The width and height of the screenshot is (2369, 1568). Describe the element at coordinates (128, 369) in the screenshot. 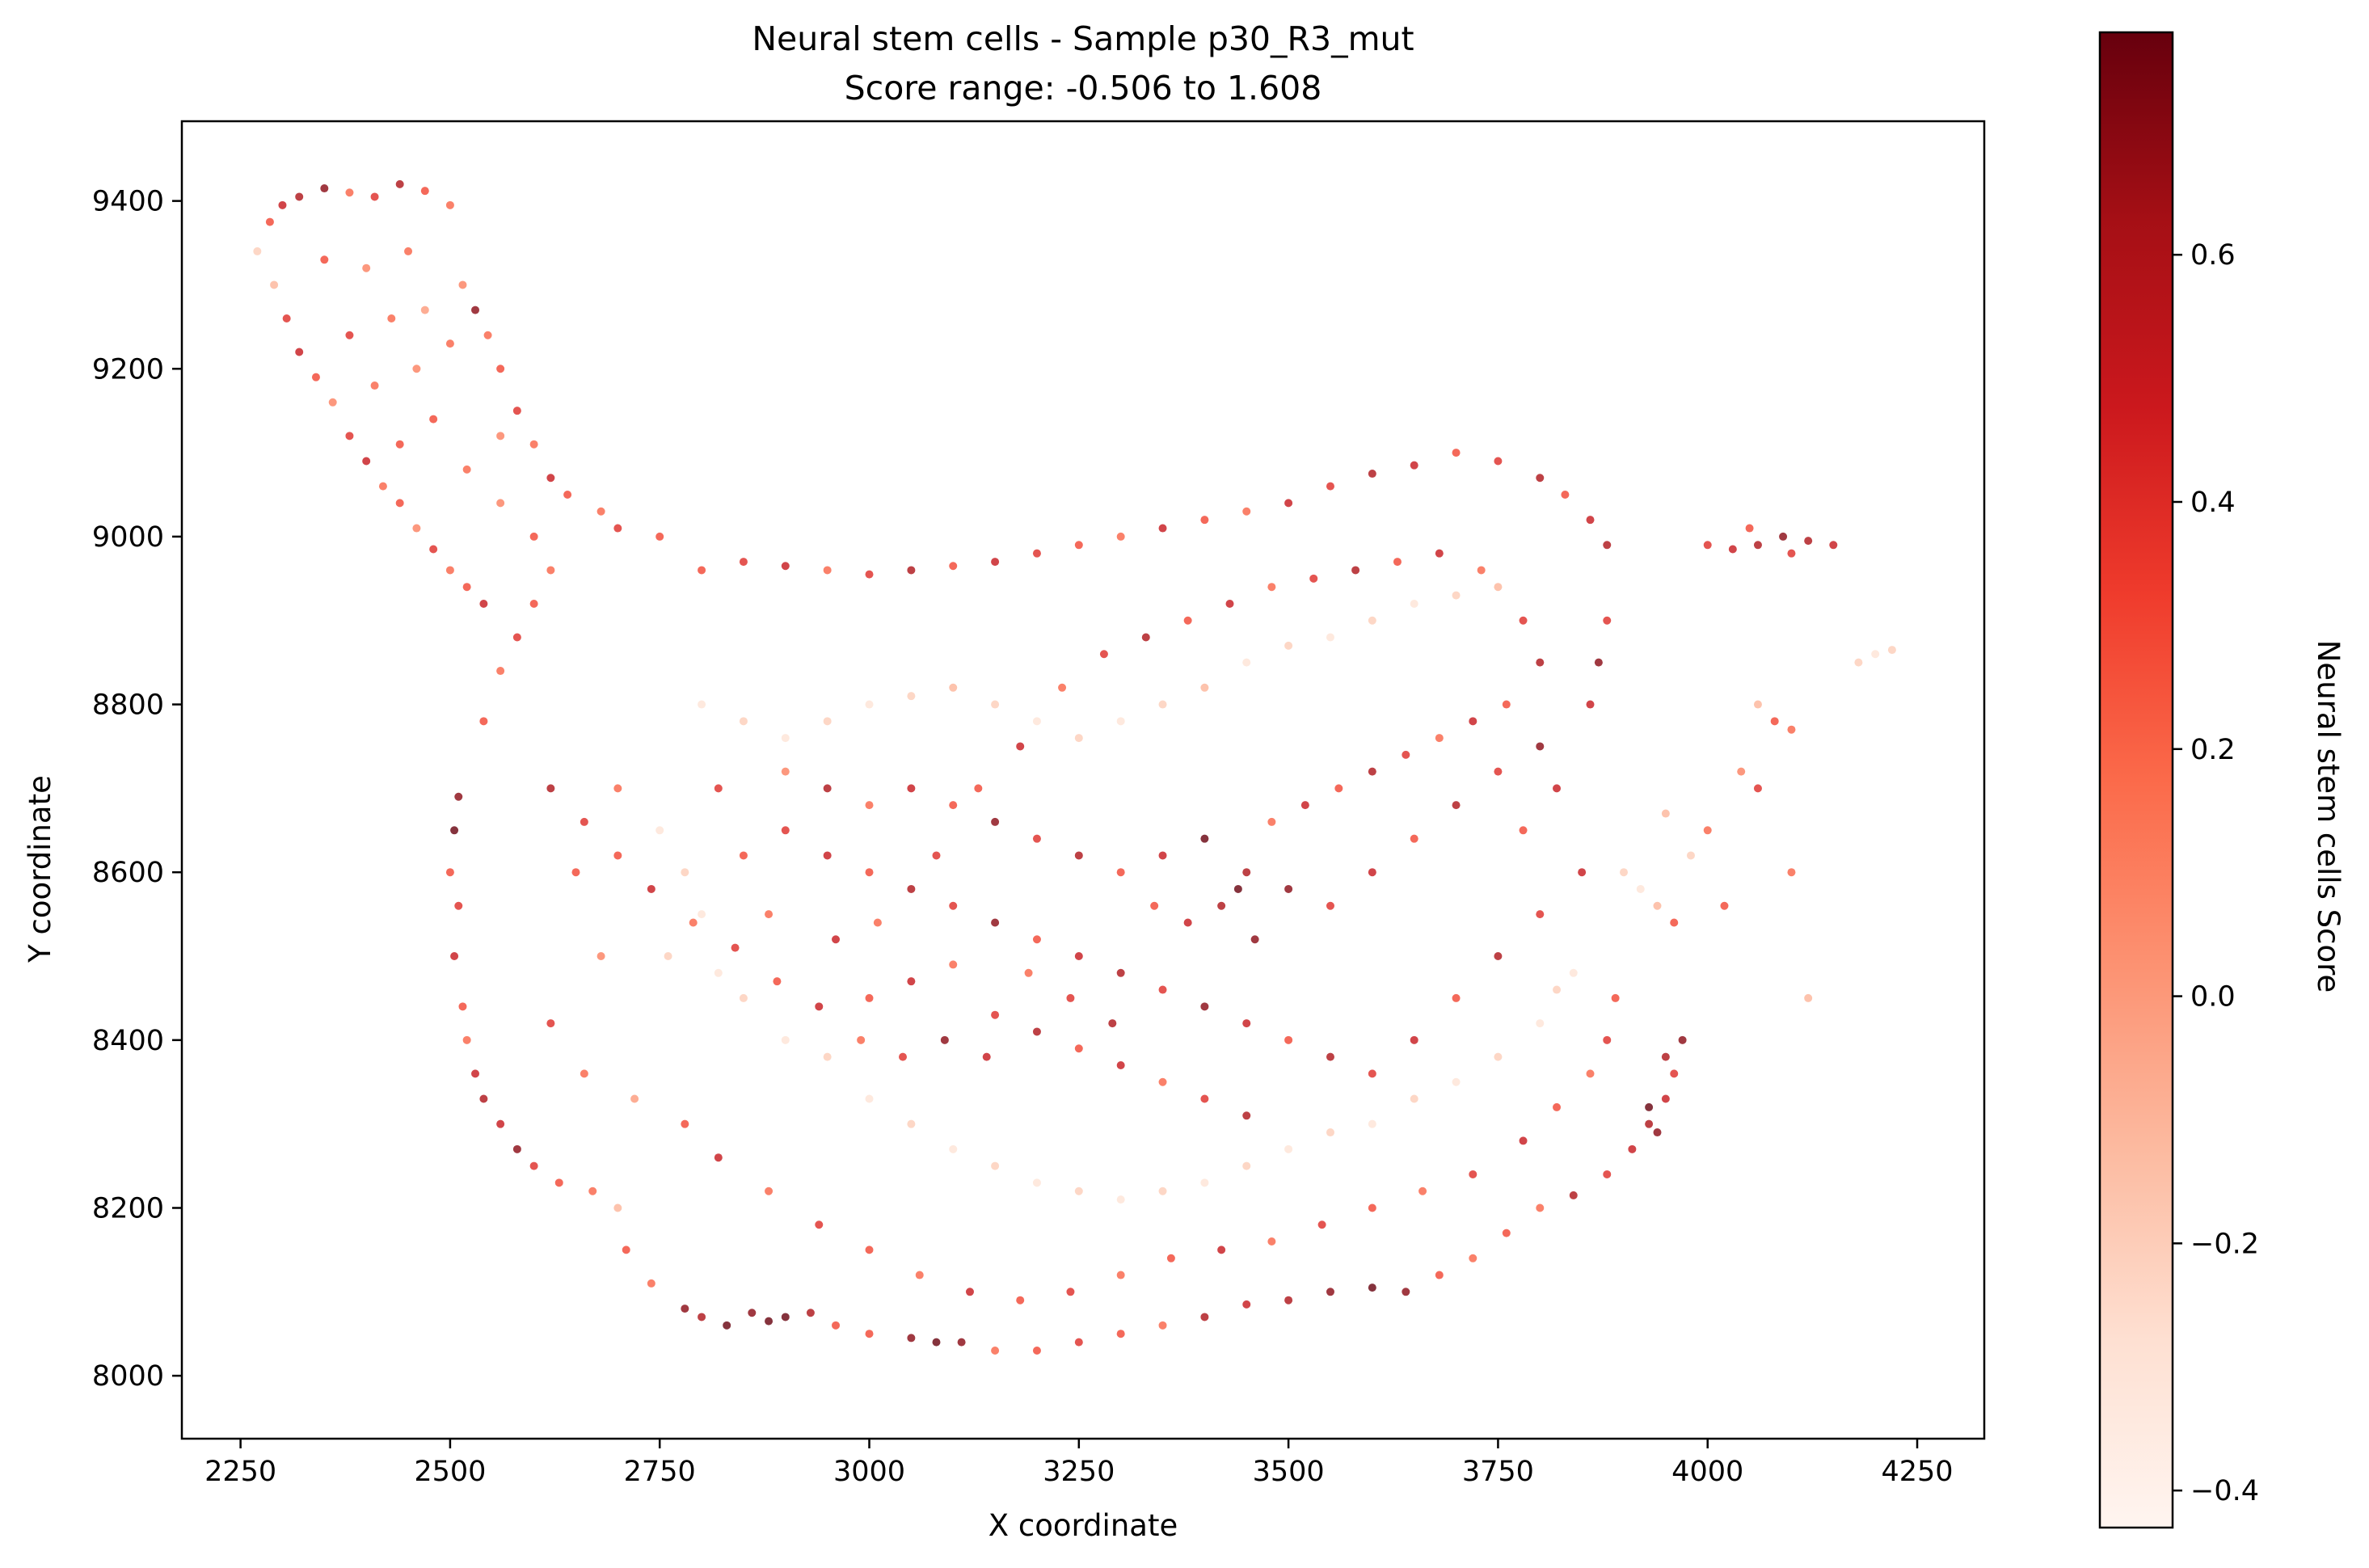

I see `y-tick-label: 9200` at that location.